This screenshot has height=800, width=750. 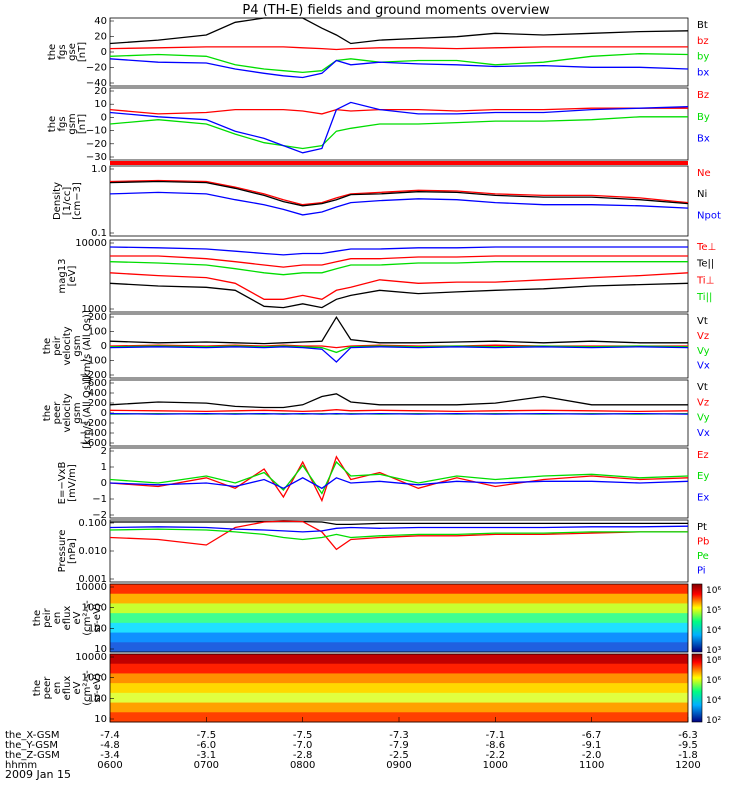 What do you see at coordinates (87, 346) in the screenshot?
I see `y-axis-label-line: [km/s (All Qs)]` at bounding box center [87, 346].